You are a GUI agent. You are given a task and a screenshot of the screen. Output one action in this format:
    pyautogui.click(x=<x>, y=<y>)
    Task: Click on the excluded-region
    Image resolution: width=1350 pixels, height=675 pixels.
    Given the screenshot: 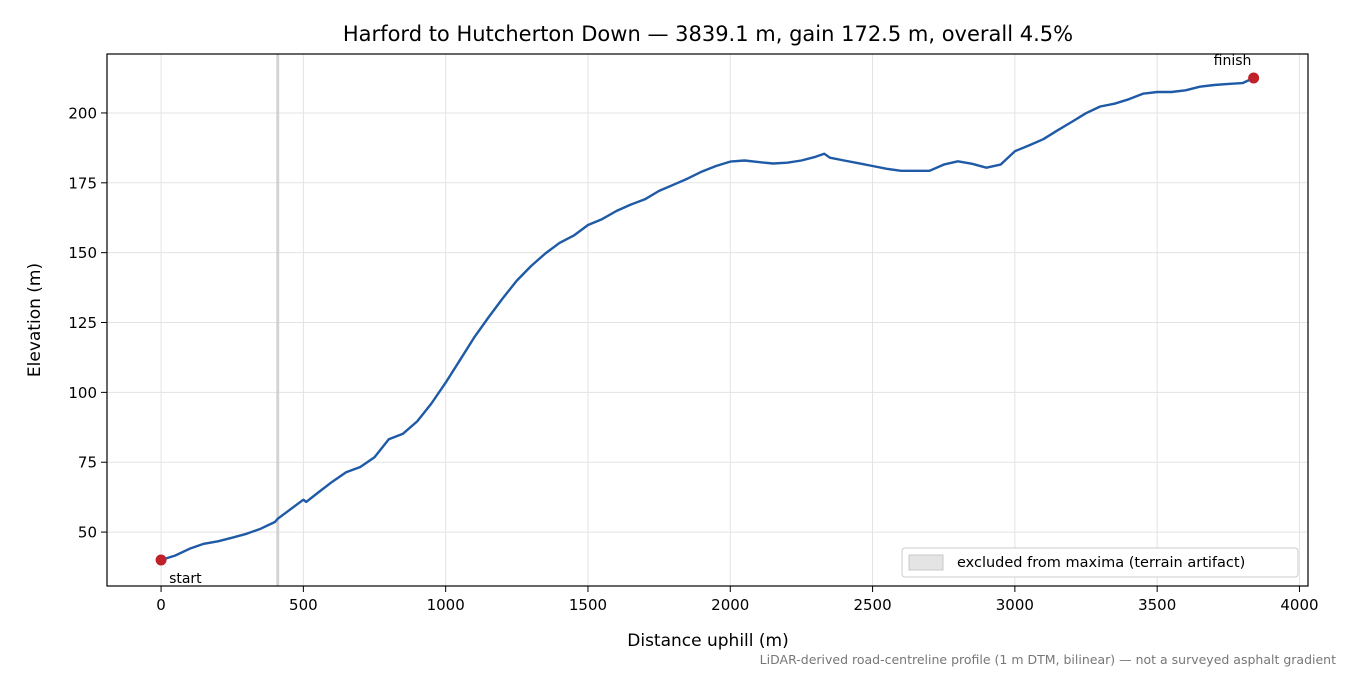 What is the action you would take?
    pyautogui.click(x=278, y=320)
    